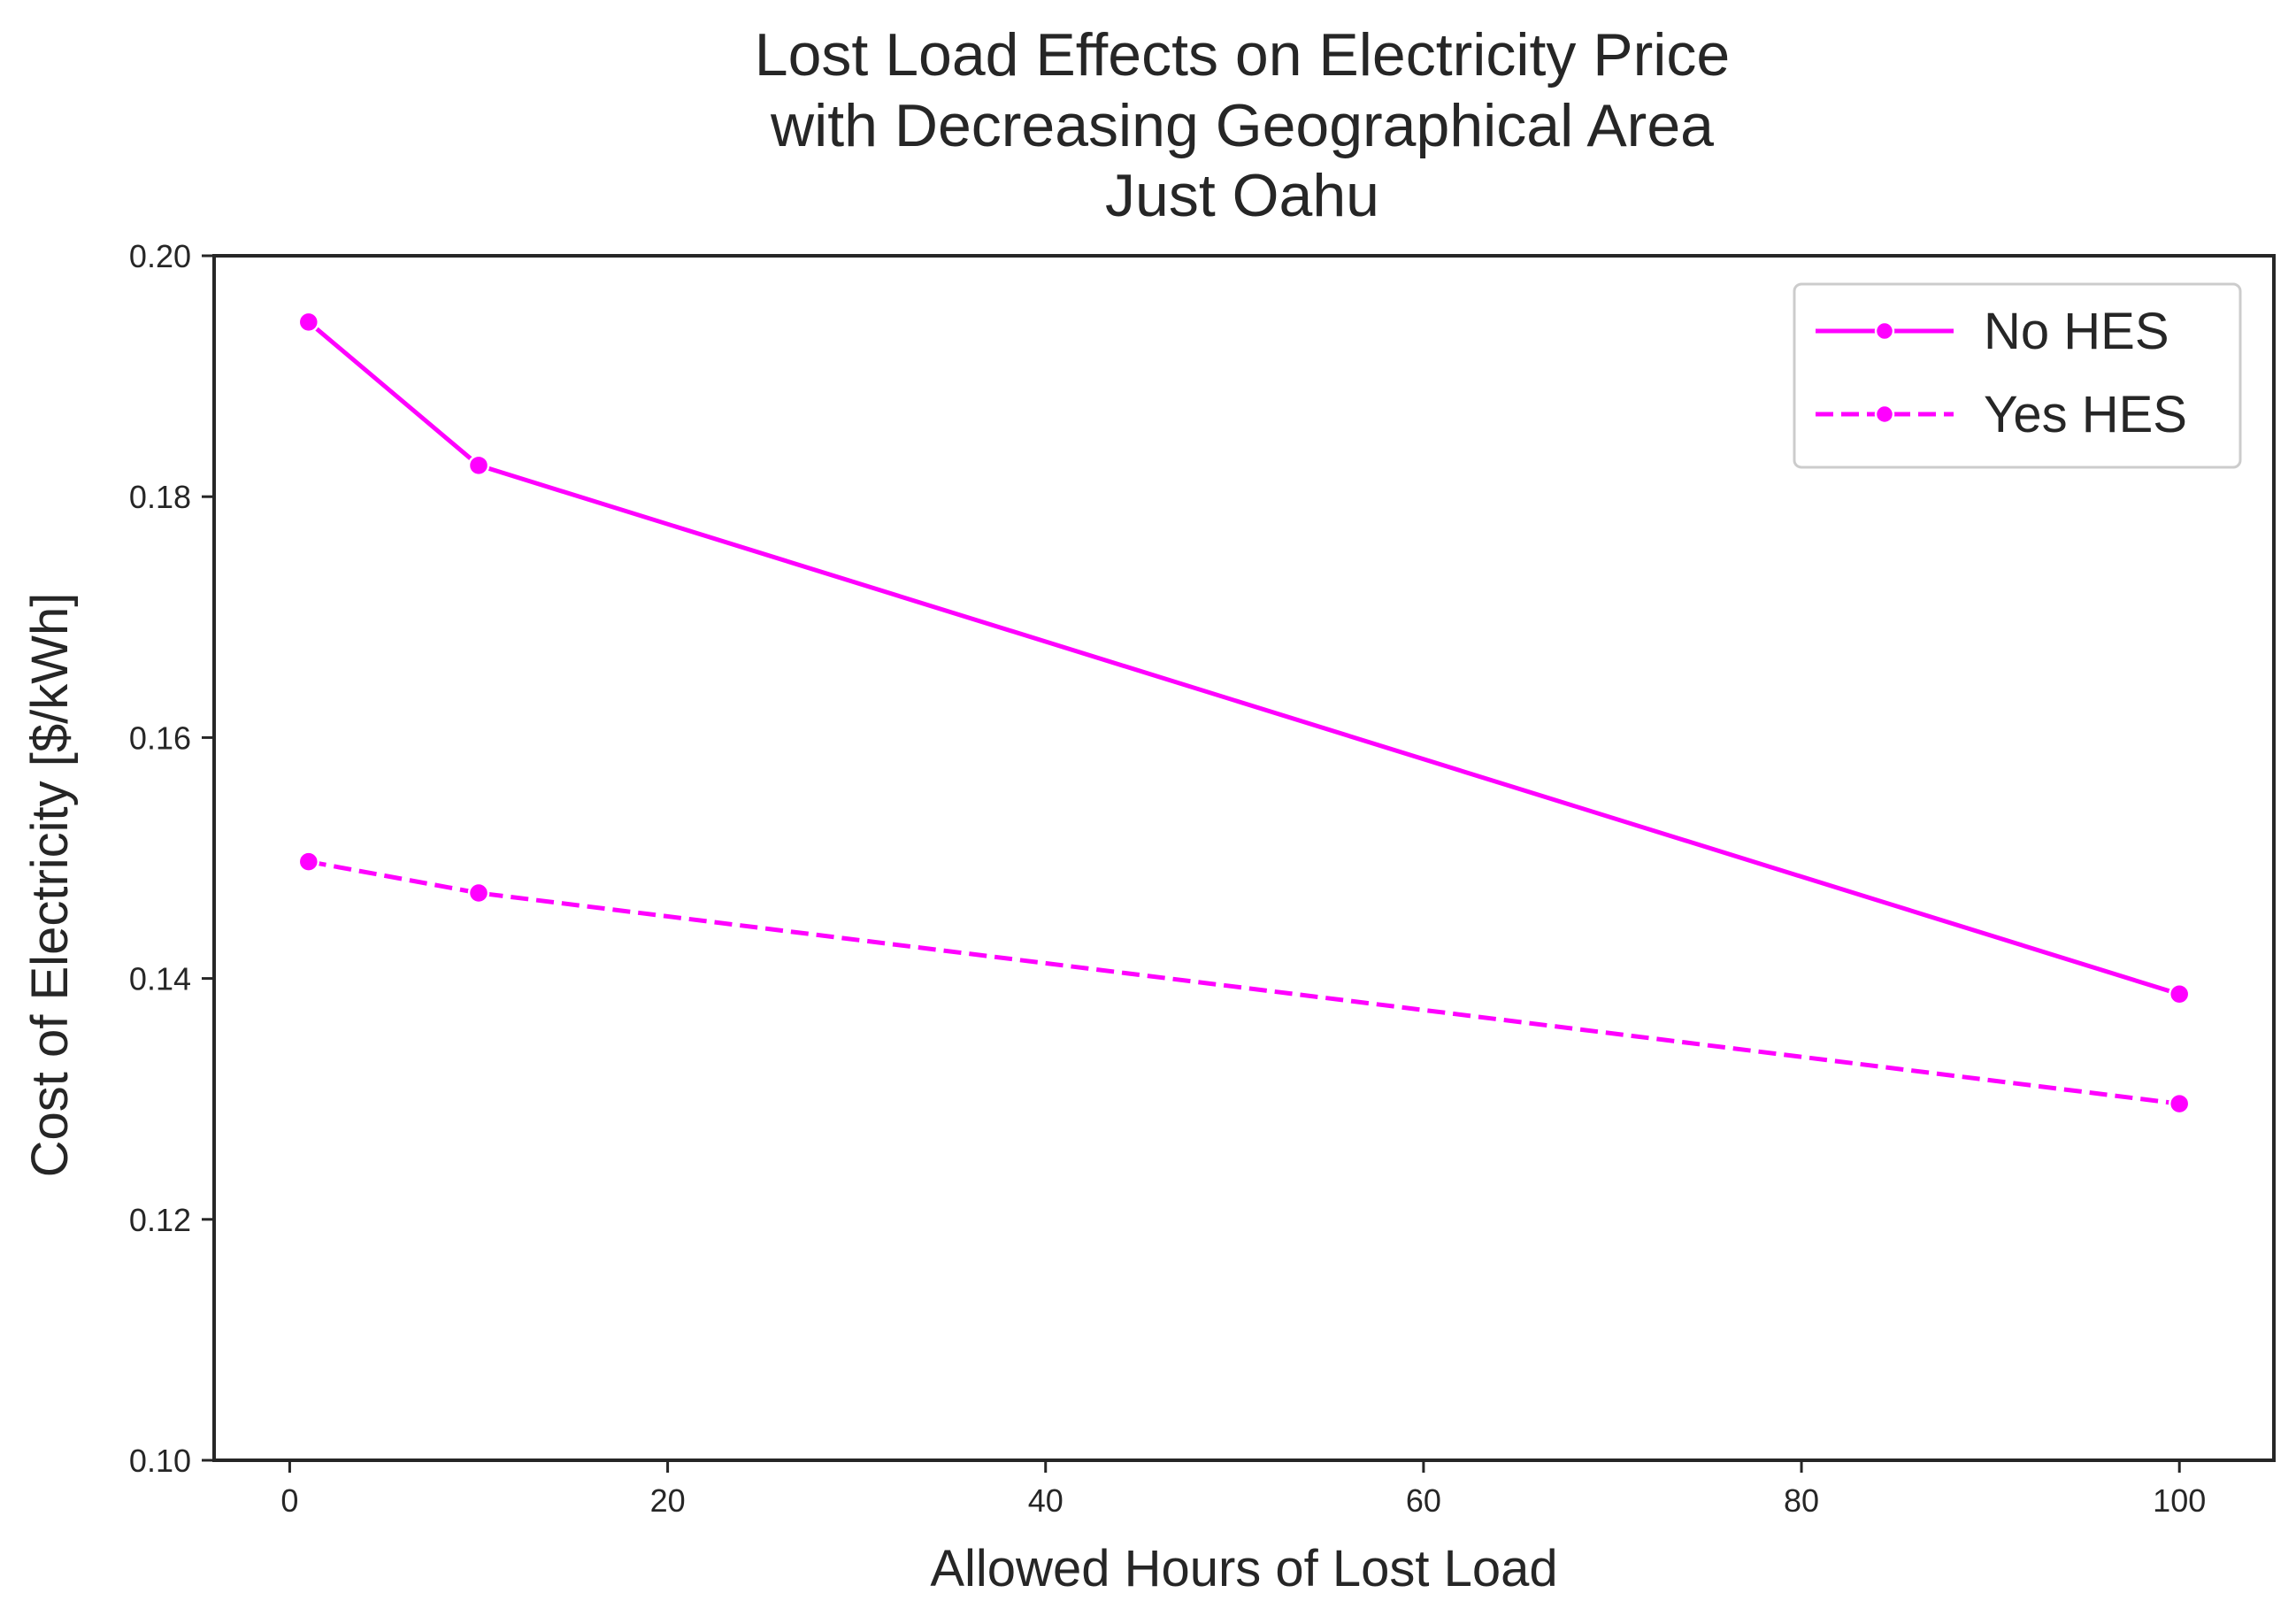 The width and height of the screenshot is (2296, 1624). What do you see at coordinates (1884, 414) in the screenshot?
I see `legend-marker-yes-hes` at bounding box center [1884, 414].